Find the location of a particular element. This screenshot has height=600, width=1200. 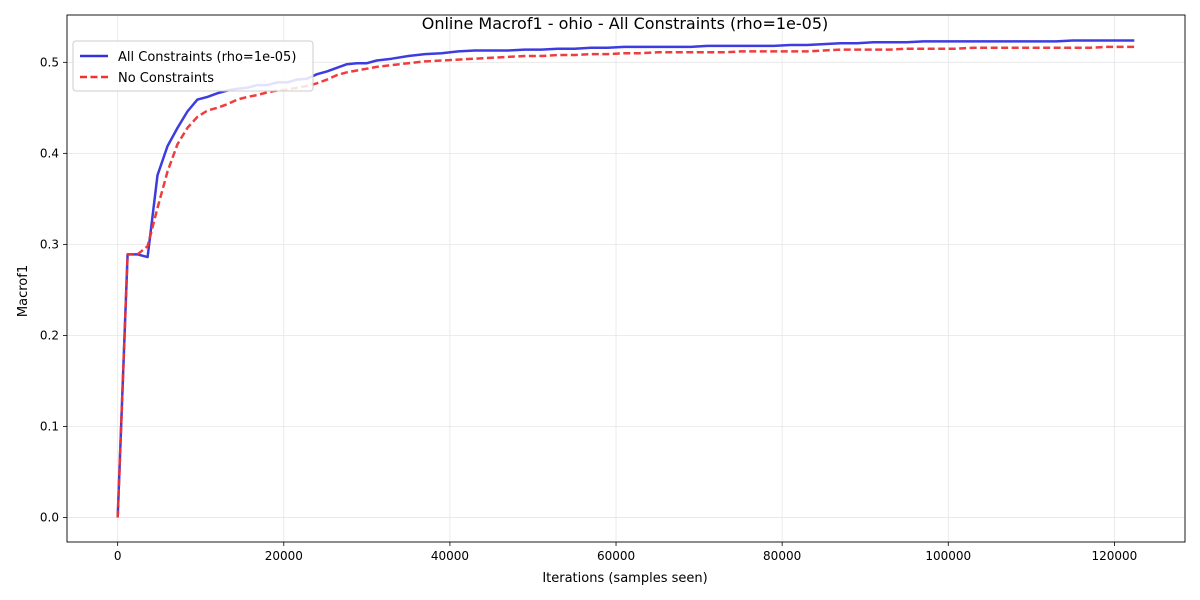

legend-box is located at coordinates (193, 66).